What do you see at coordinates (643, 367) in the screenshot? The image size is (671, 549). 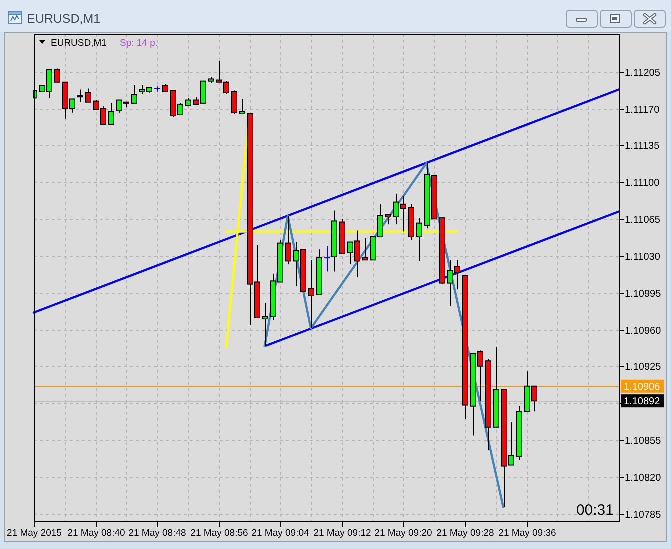 I see `y-tick-label: 1.10925` at bounding box center [643, 367].